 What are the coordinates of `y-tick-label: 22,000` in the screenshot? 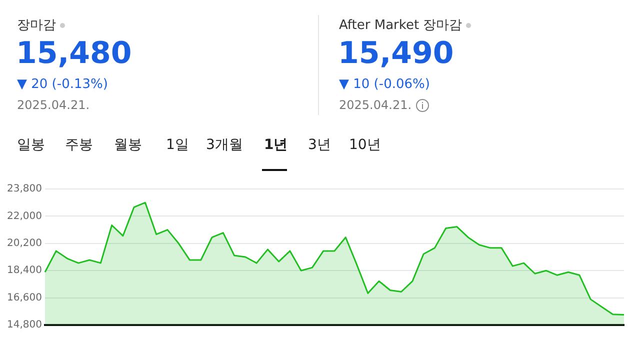 It's located at (24, 216).